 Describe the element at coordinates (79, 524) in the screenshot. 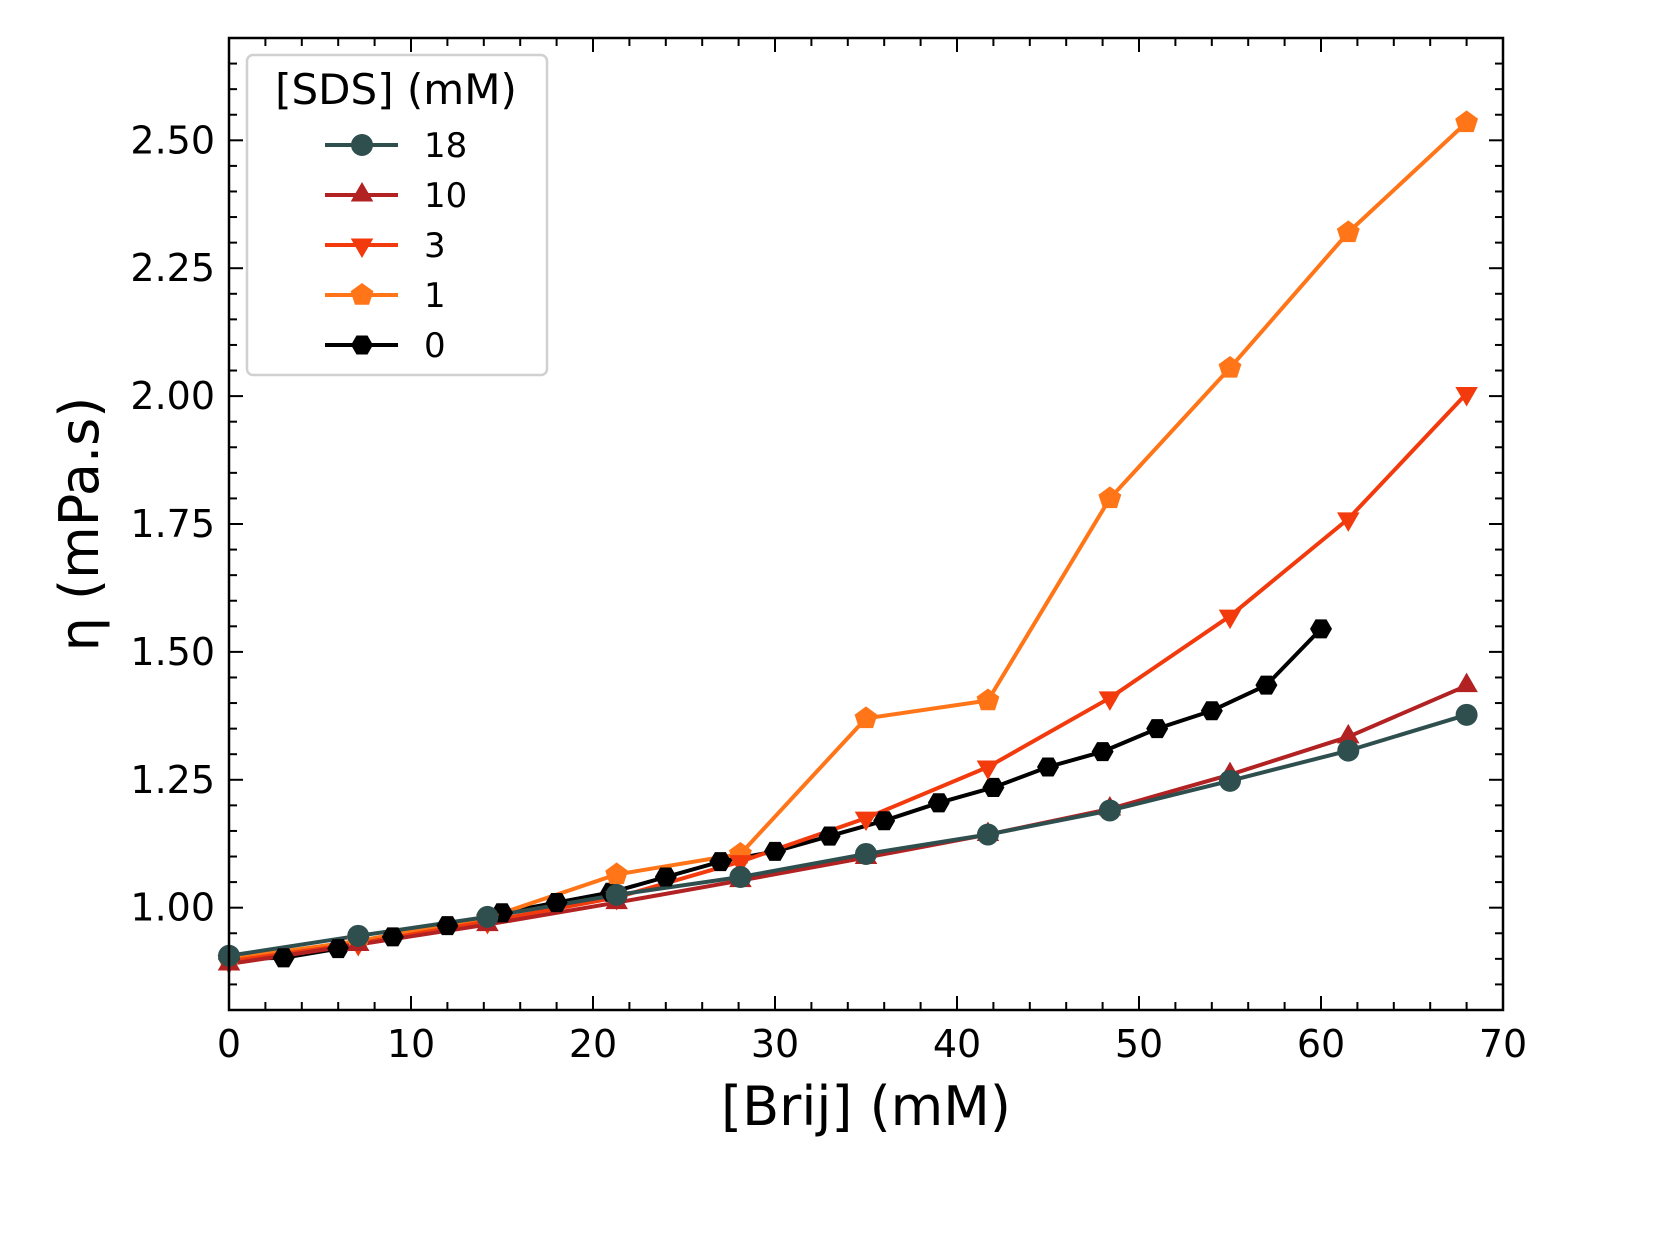

I see `y-axis-title: η (mPa.s)` at that location.